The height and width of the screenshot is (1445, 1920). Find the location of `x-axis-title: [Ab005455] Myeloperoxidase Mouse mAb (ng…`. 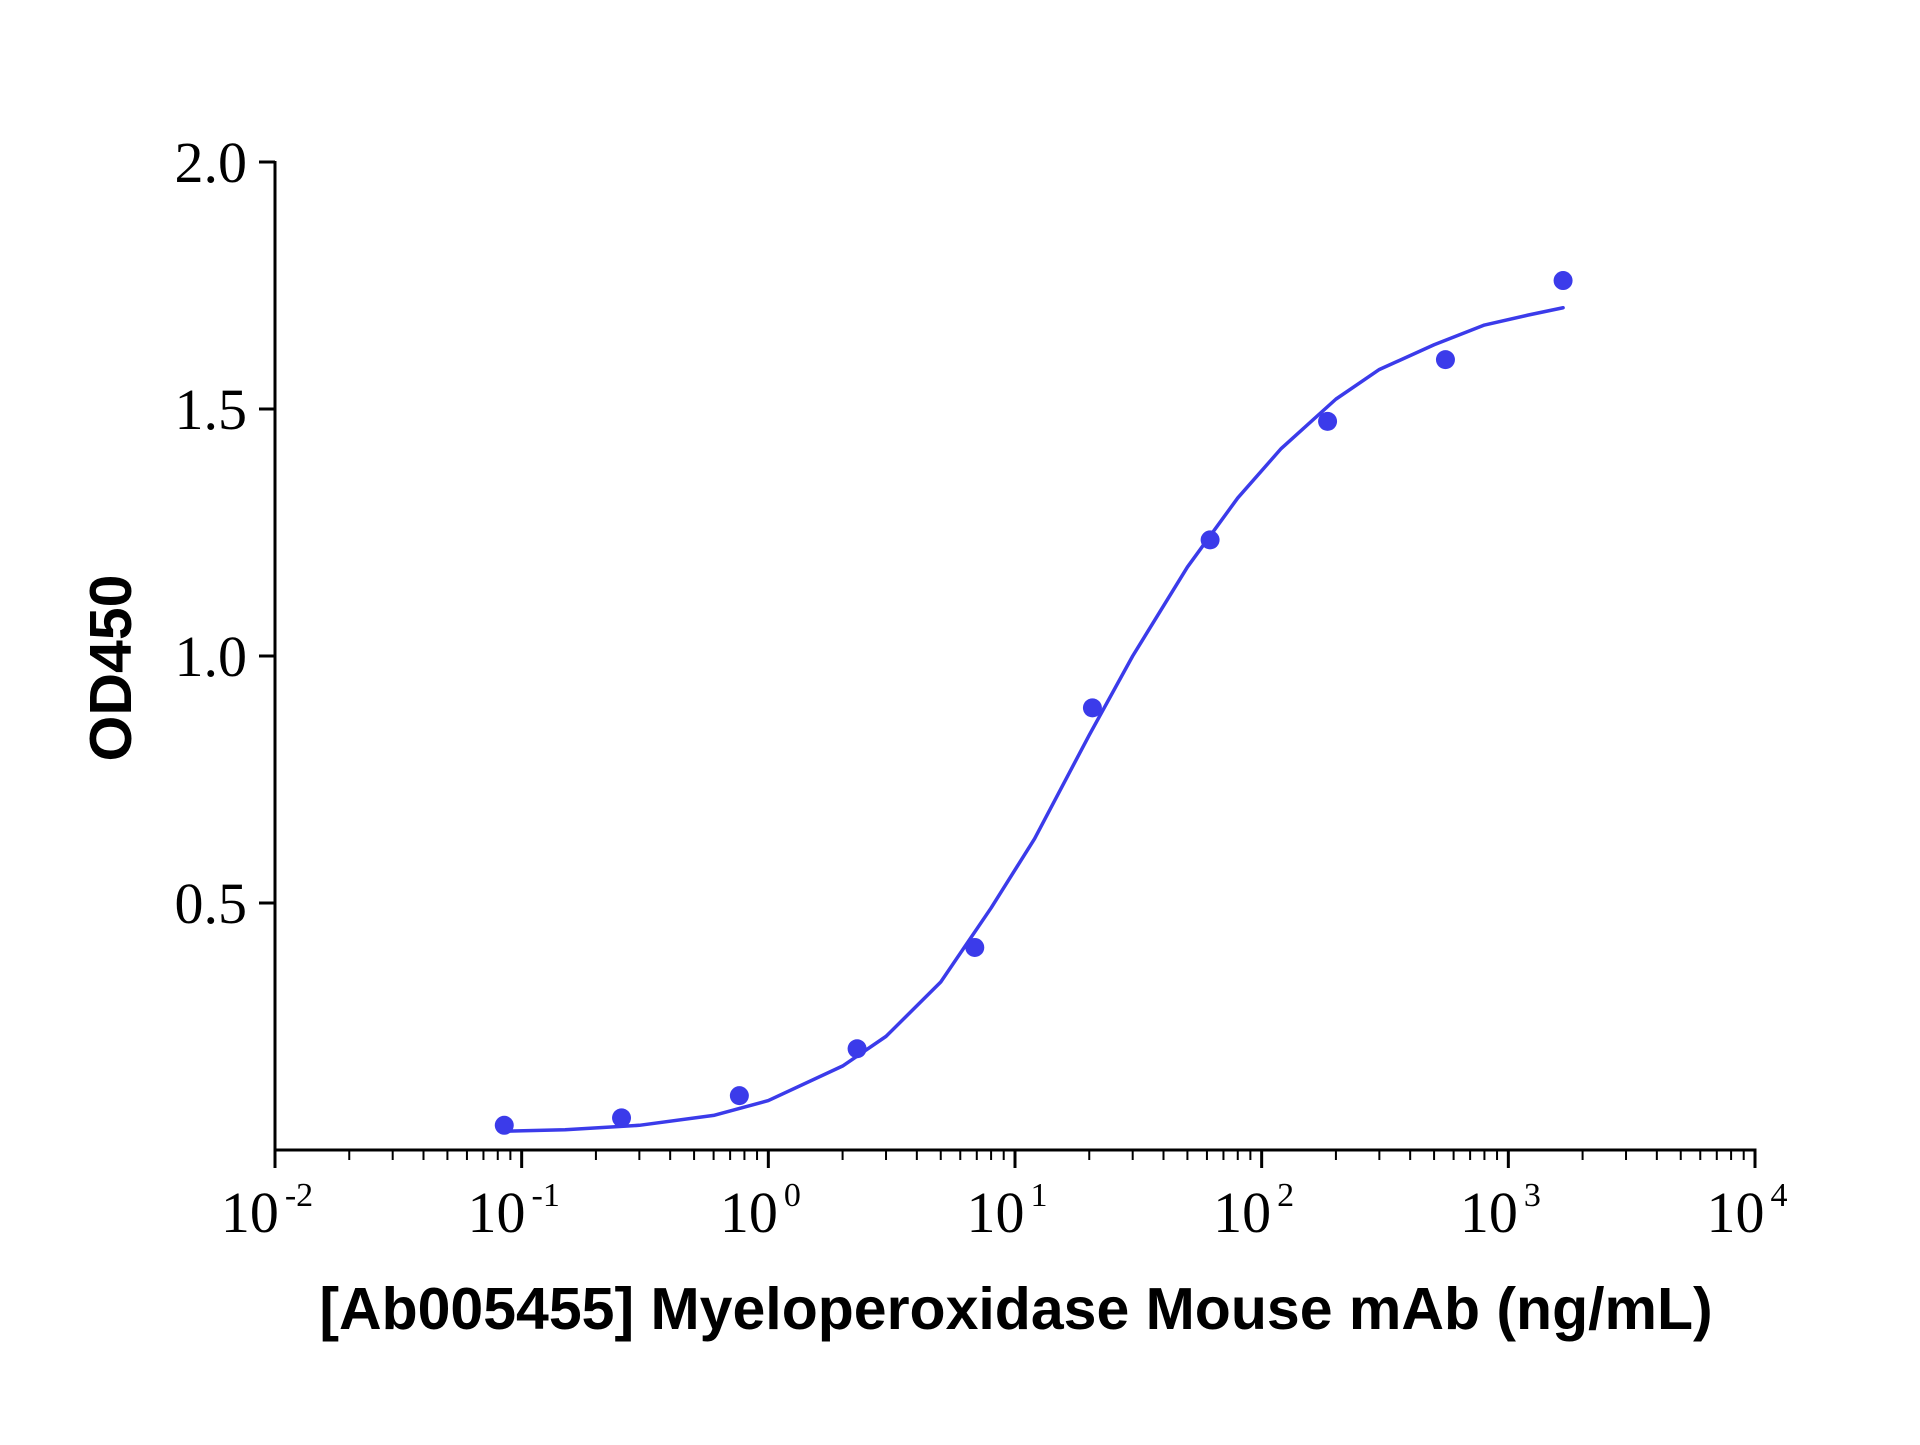

x-axis-title: [Ab005455] Myeloperoxidase Mouse mAb (ng… is located at coordinates (1015, 1309).